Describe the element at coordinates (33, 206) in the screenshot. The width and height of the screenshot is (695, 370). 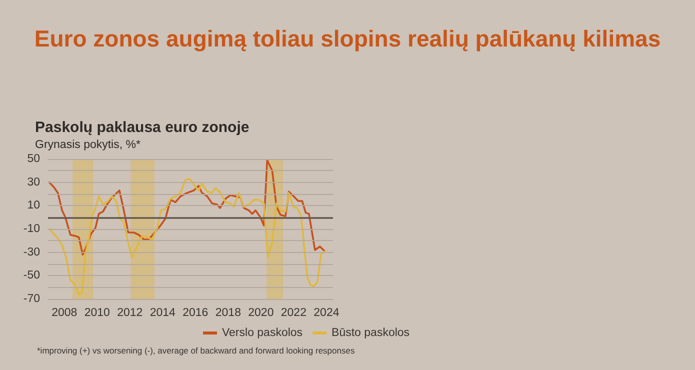
I see `y-tick-label: 10` at that location.